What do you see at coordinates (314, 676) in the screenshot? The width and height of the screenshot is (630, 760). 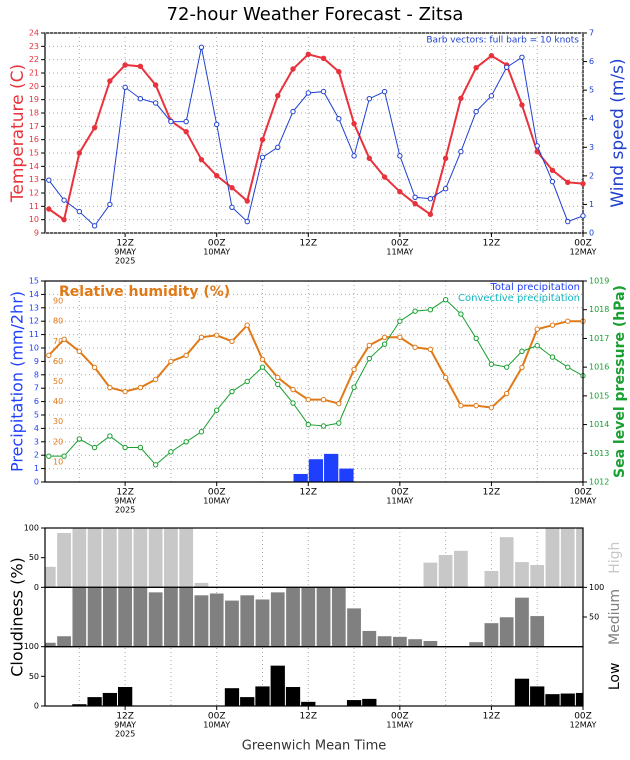 I see `plot-frame` at bounding box center [314, 676].